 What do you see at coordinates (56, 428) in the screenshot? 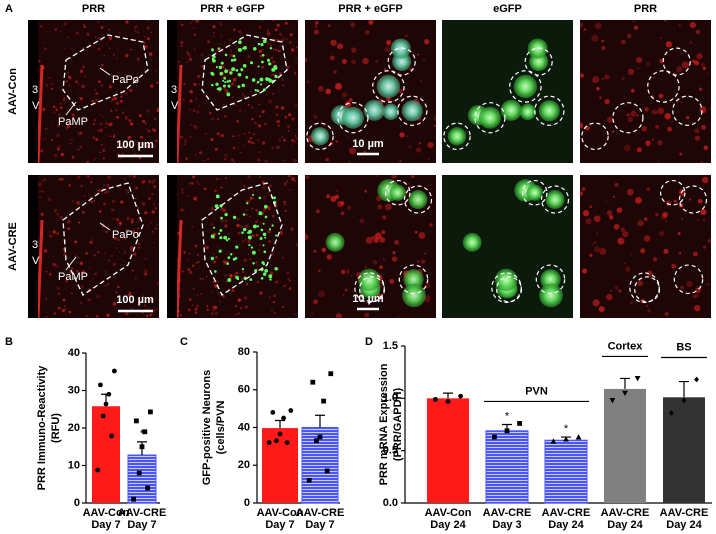
I see `y-axis-label: (RFU)` at bounding box center [56, 428].